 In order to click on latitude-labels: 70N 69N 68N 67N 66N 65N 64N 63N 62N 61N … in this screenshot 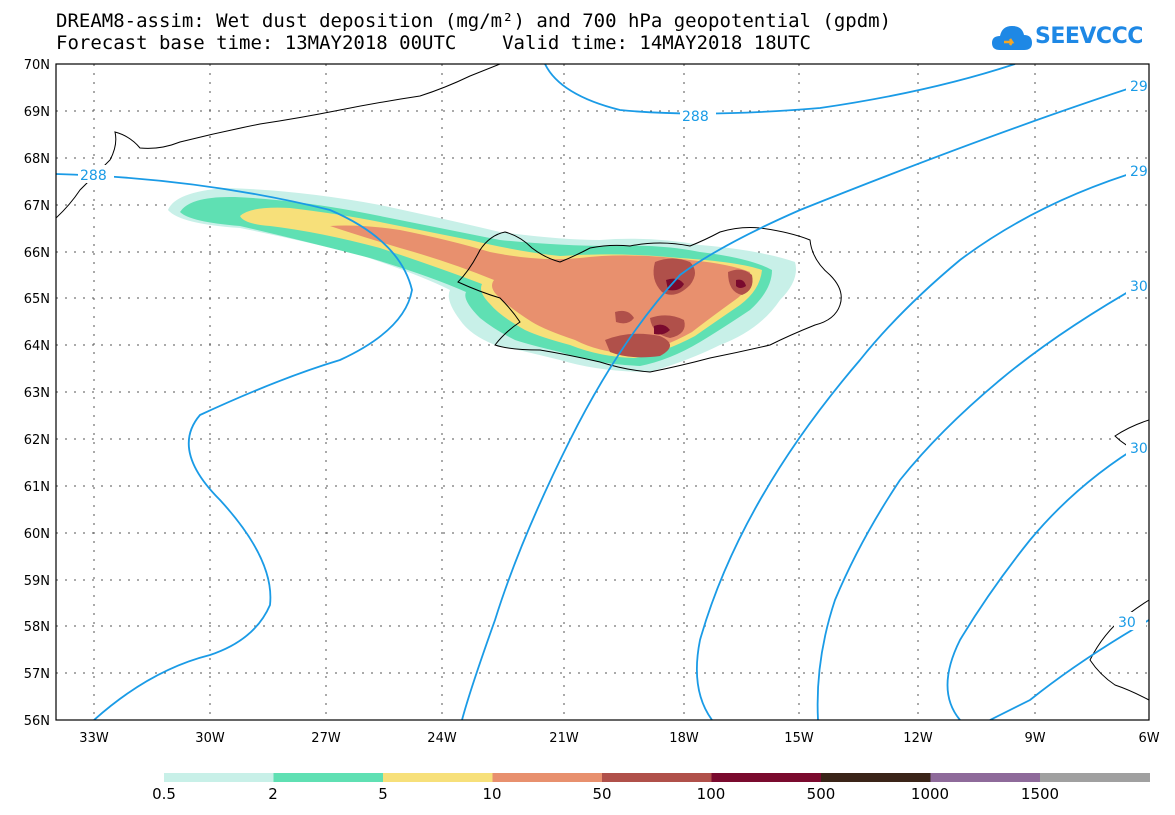, I will do `click(37, 393)`.